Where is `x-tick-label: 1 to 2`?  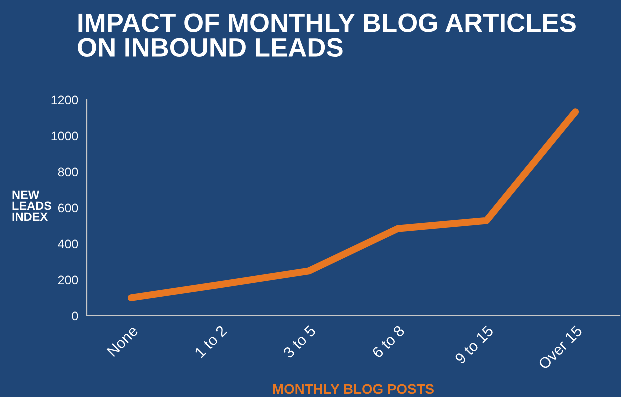
x-tick-label: 1 to 2 is located at coordinates (211, 341).